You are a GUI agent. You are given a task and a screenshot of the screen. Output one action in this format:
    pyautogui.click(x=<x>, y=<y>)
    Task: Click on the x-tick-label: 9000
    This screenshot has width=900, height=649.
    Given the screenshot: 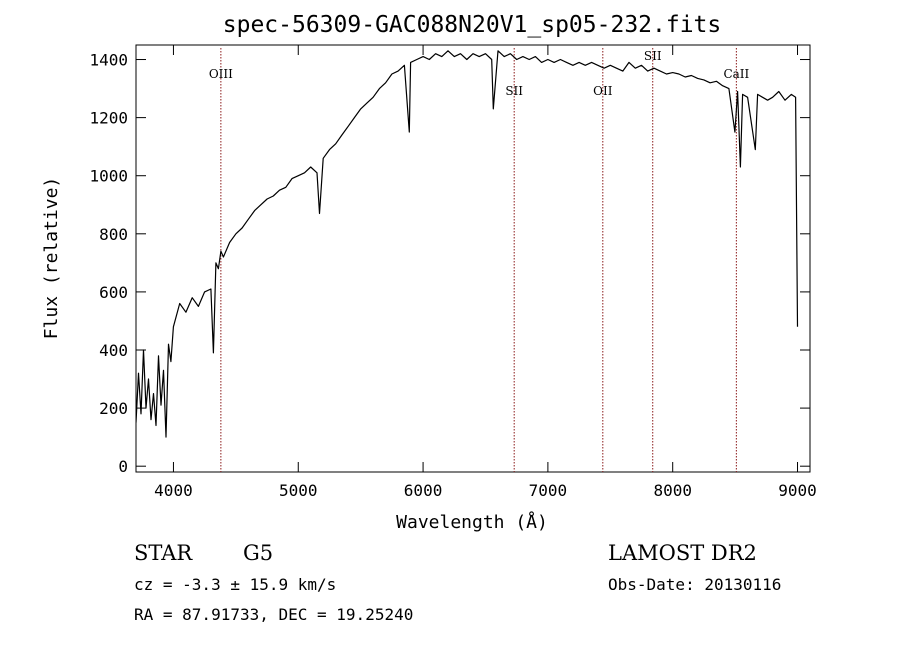 What is the action you would take?
    pyautogui.click(x=797, y=490)
    